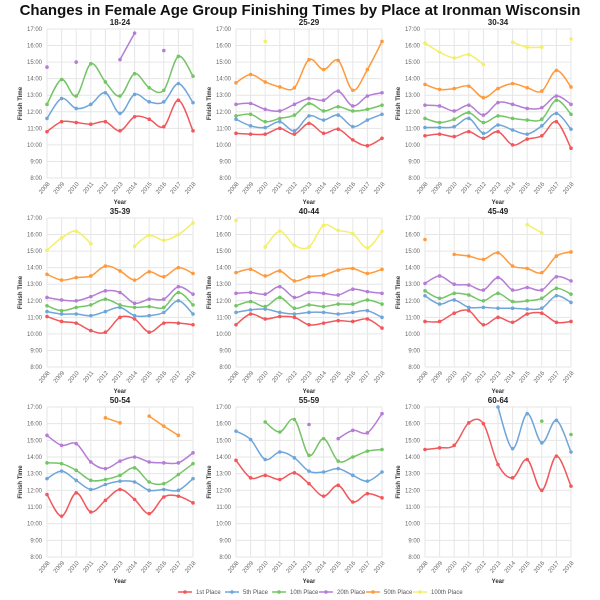  What do you see at coordinates (35, 219) in the screenshot?
I see `y-tick-label: 17:00` at bounding box center [35, 219].